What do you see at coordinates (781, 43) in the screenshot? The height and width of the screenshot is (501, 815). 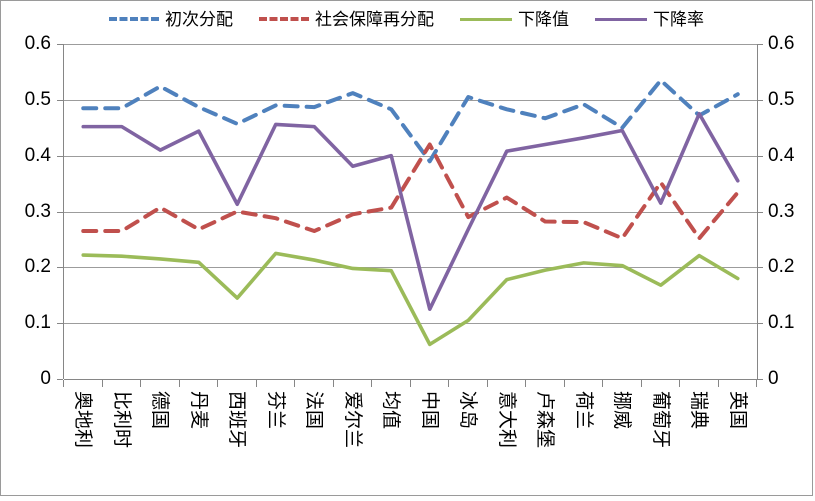 I see `y-tick-label-right: 0.6` at bounding box center [781, 43].